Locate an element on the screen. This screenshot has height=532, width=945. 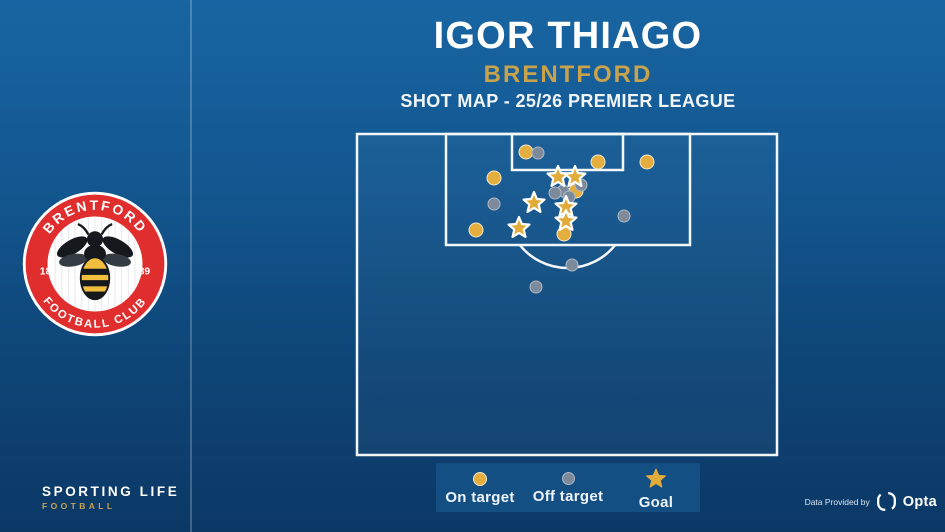
off-target-icon is located at coordinates (568, 478).